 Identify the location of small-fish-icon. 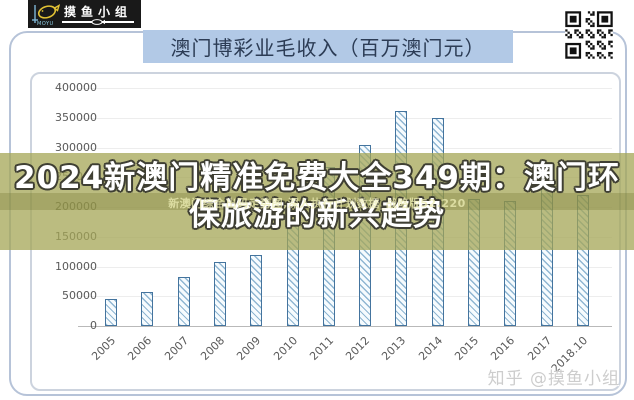
(98, 21).